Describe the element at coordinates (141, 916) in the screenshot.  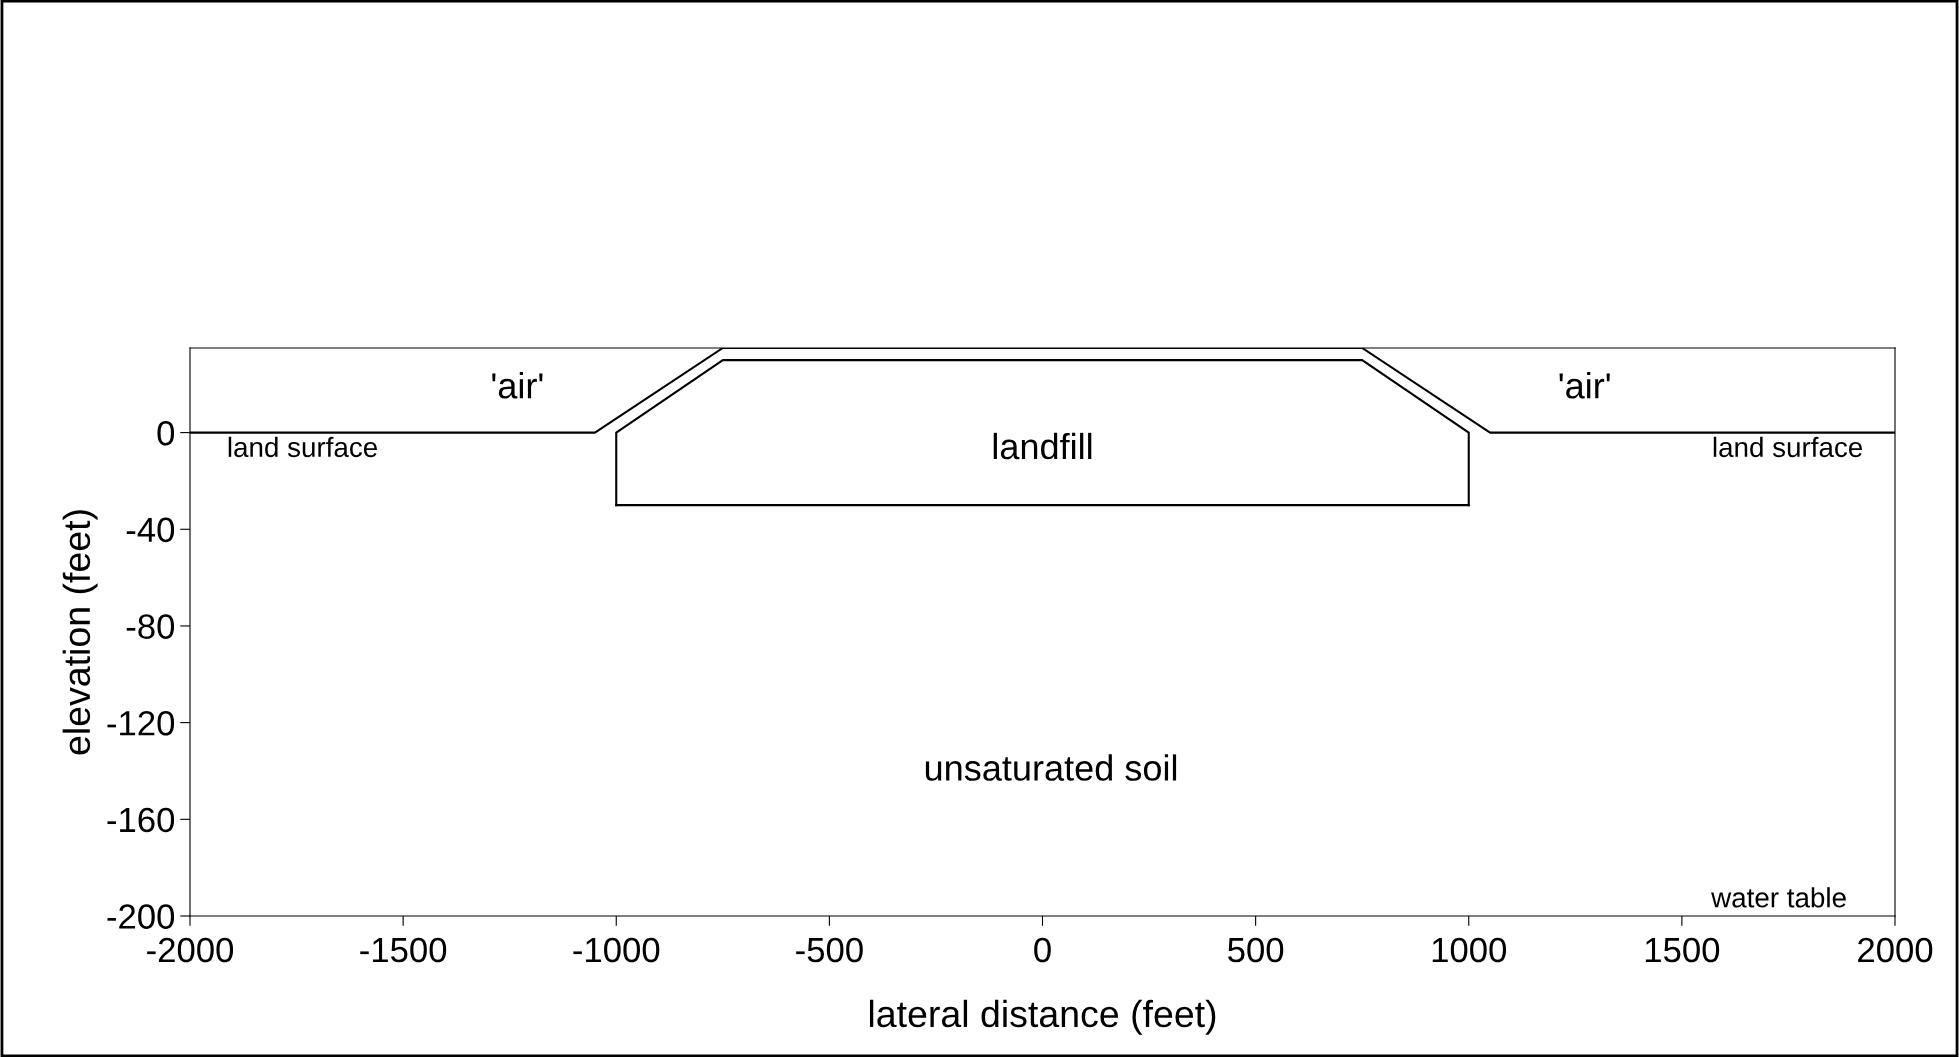
I see `y-tick-label: -200` at that location.